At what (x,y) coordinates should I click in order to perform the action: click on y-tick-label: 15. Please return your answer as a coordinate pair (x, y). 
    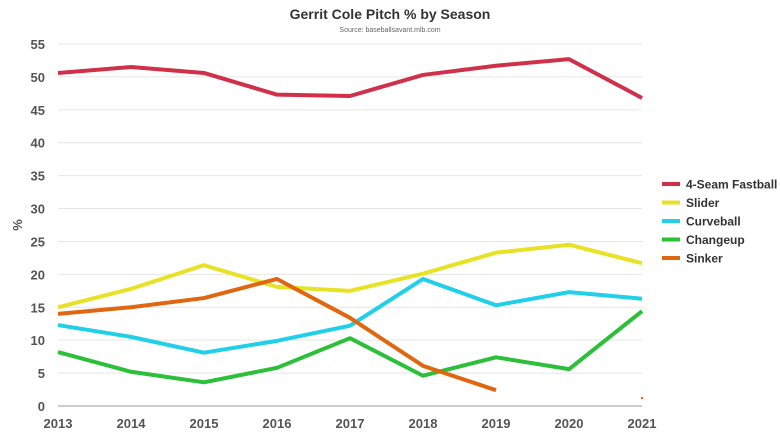
    Looking at the image, I should click on (38, 307).